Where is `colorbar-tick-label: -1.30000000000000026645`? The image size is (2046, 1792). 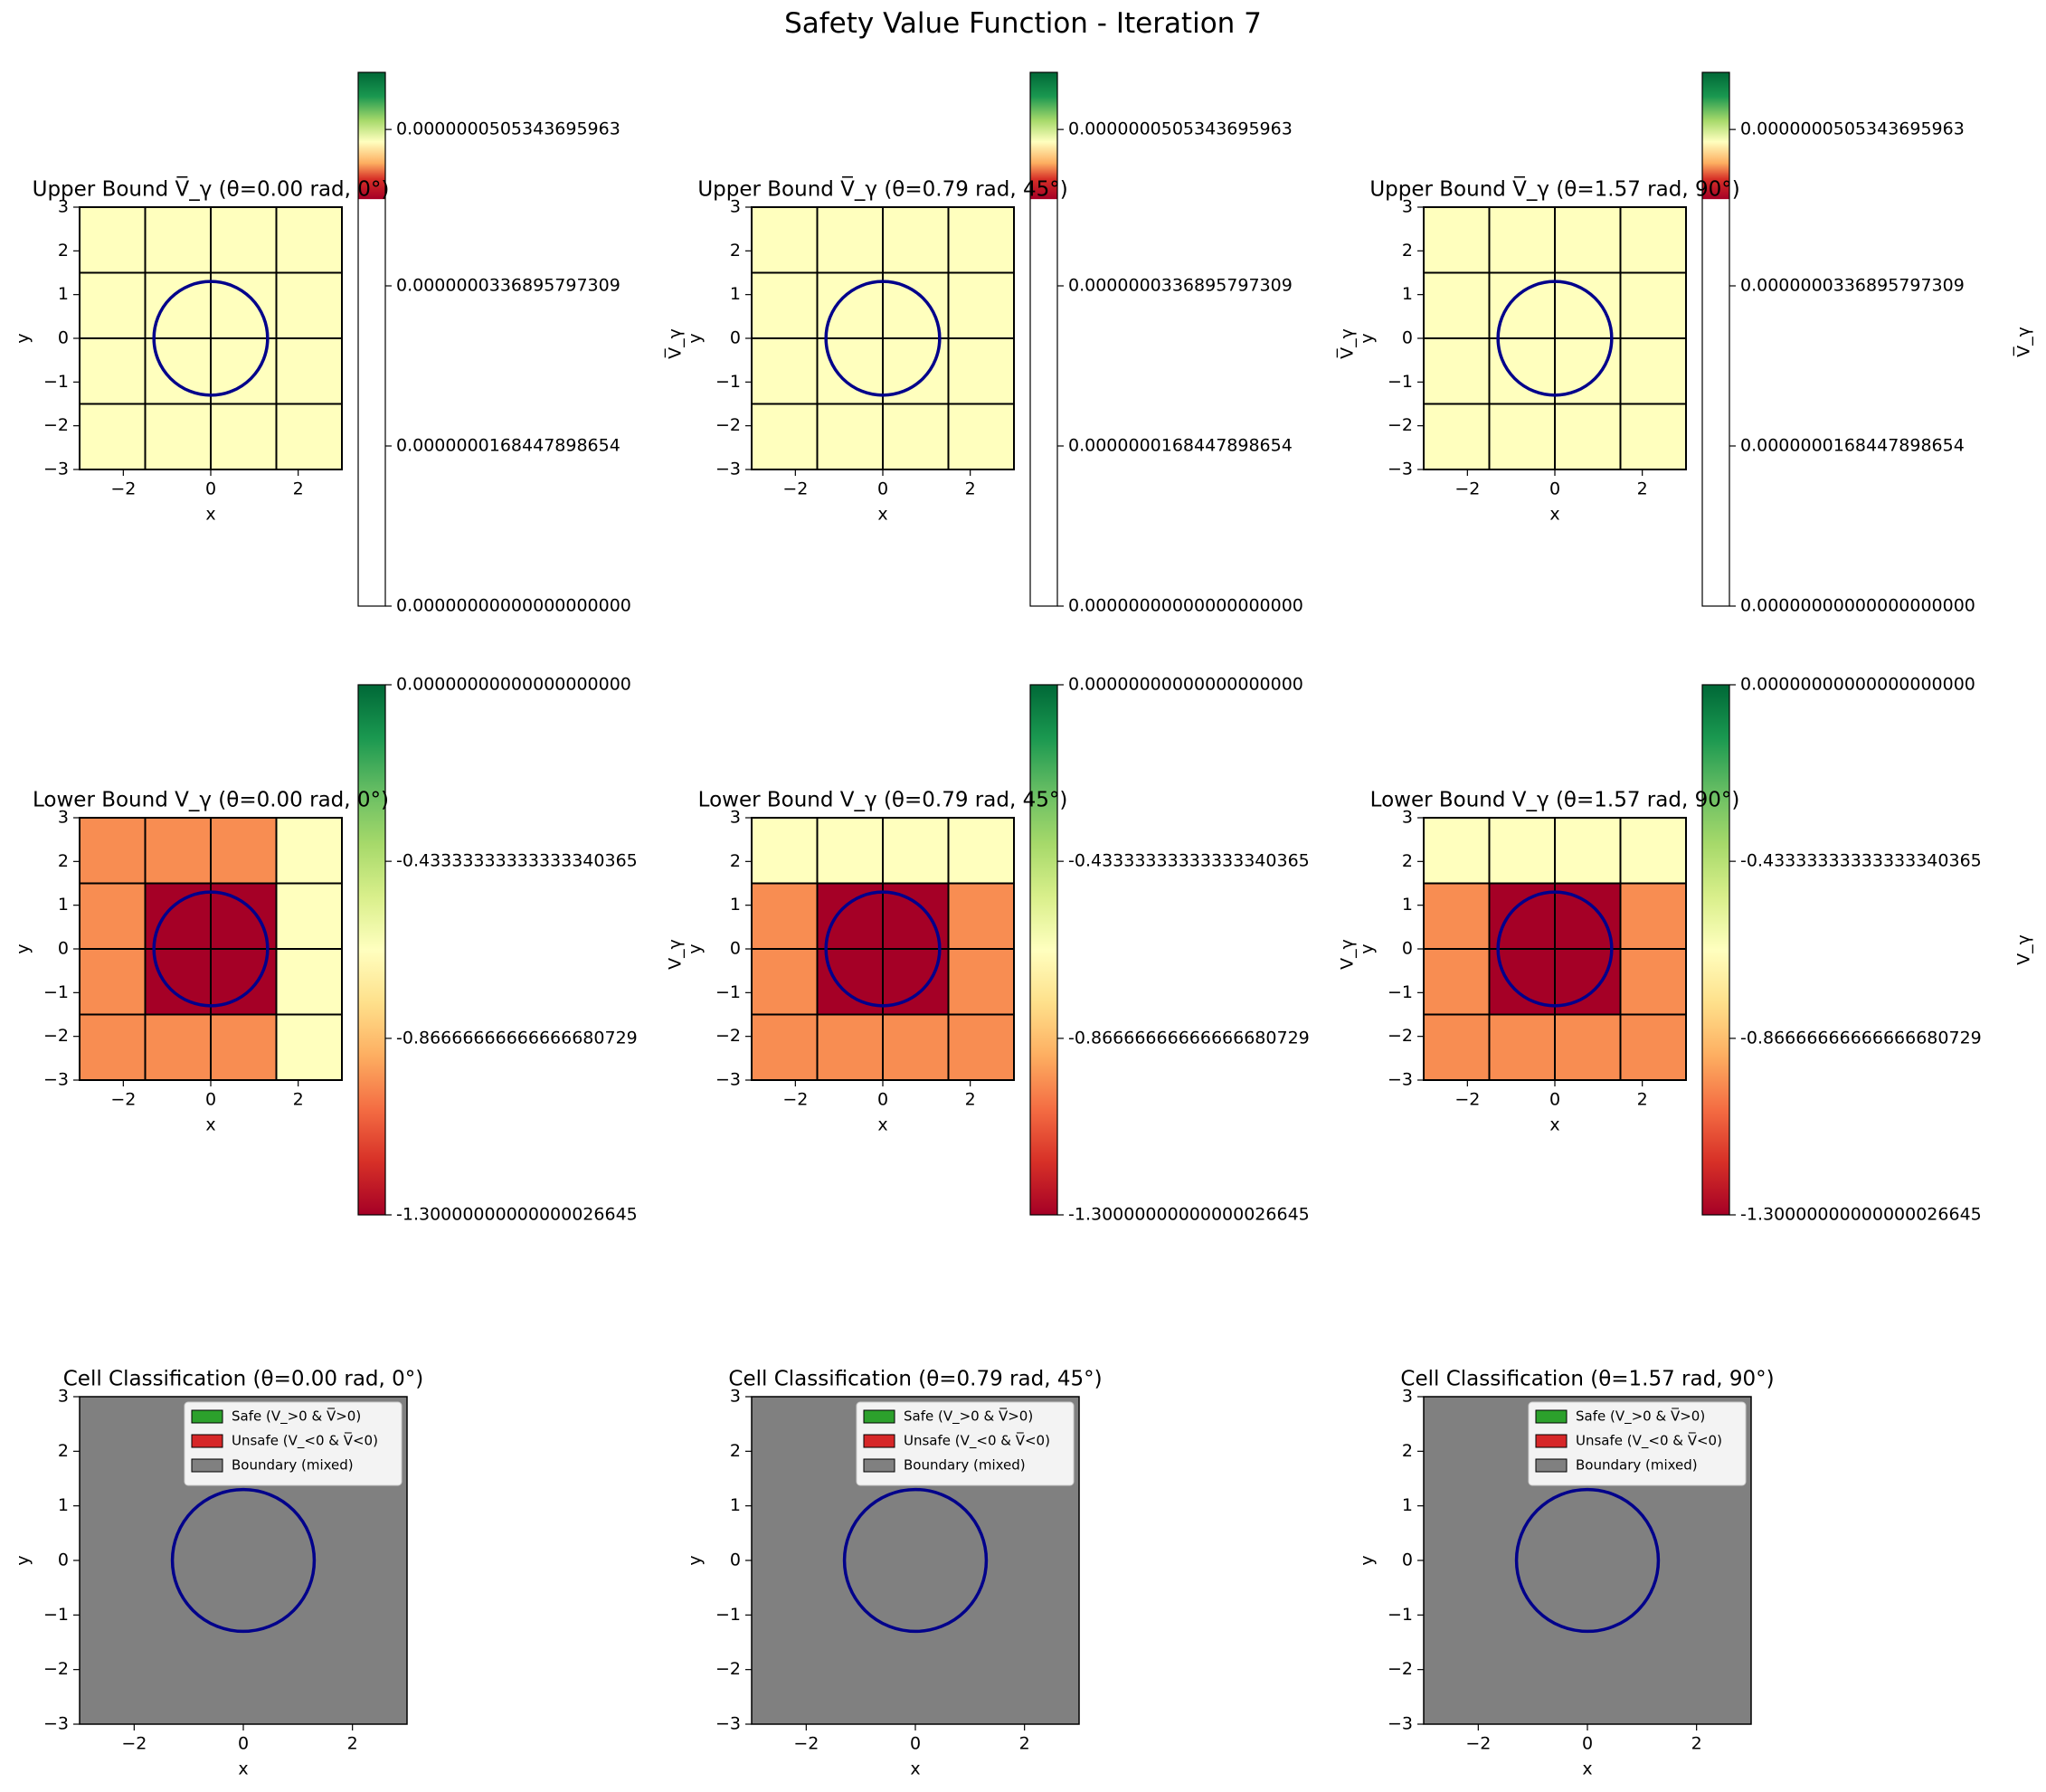 colorbar-tick-label: -1.30000000000000026645 is located at coordinates (1189, 1215).